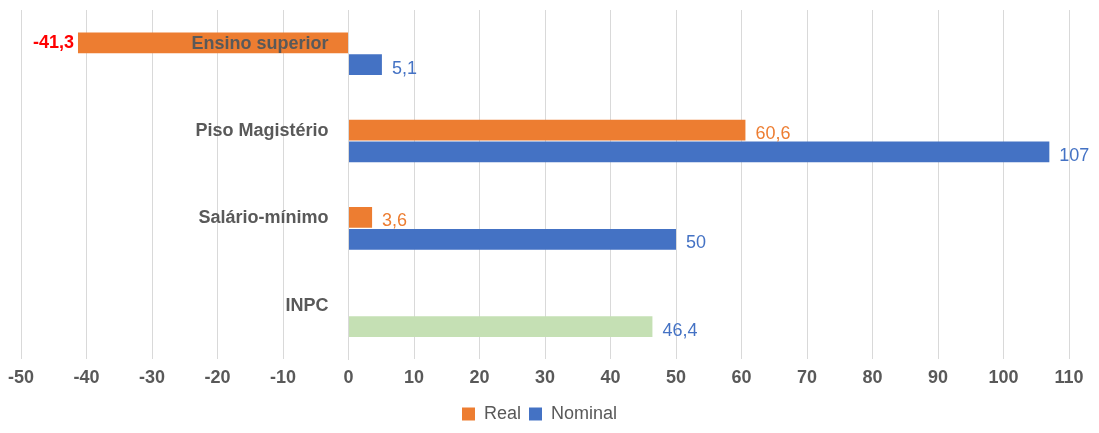  Describe the element at coordinates (872, 377) in the screenshot. I see `x-tick-label: 80` at that location.